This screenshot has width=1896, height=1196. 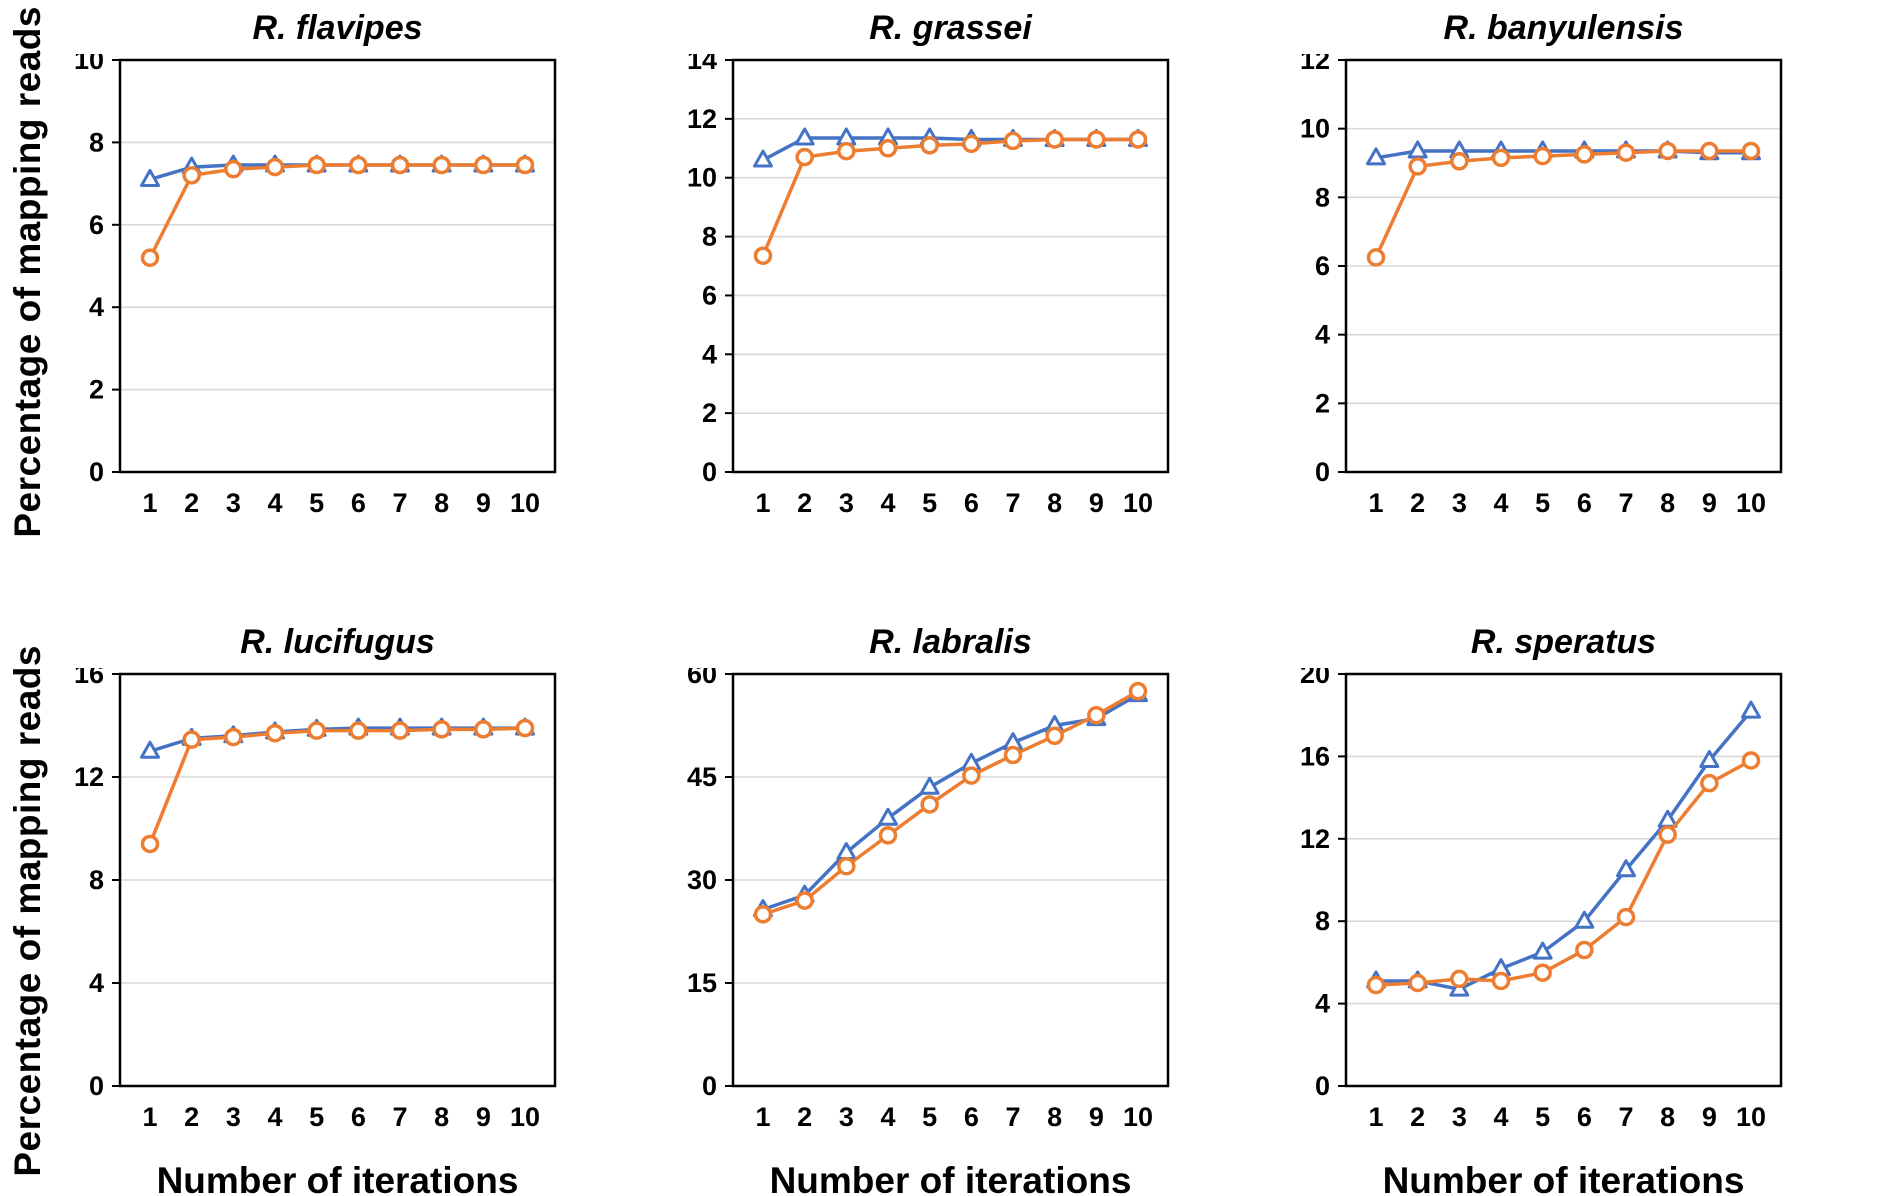 What do you see at coordinates (950, 28) in the screenshot?
I see `chart-title-grassei: R. grassei` at bounding box center [950, 28].